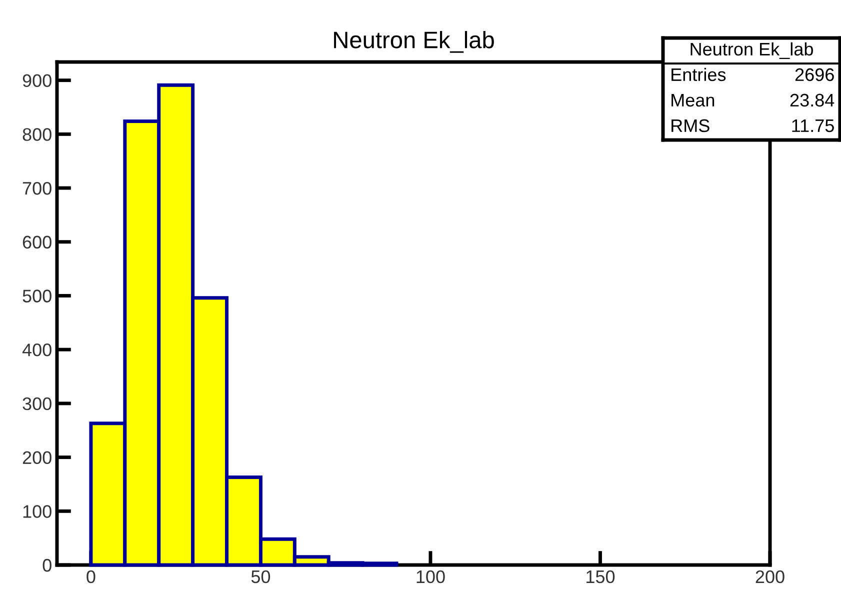 The image size is (841, 592). Describe the element at coordinates (37, 403) in the screenshot. I see `y-tick-label: 300` at that location.